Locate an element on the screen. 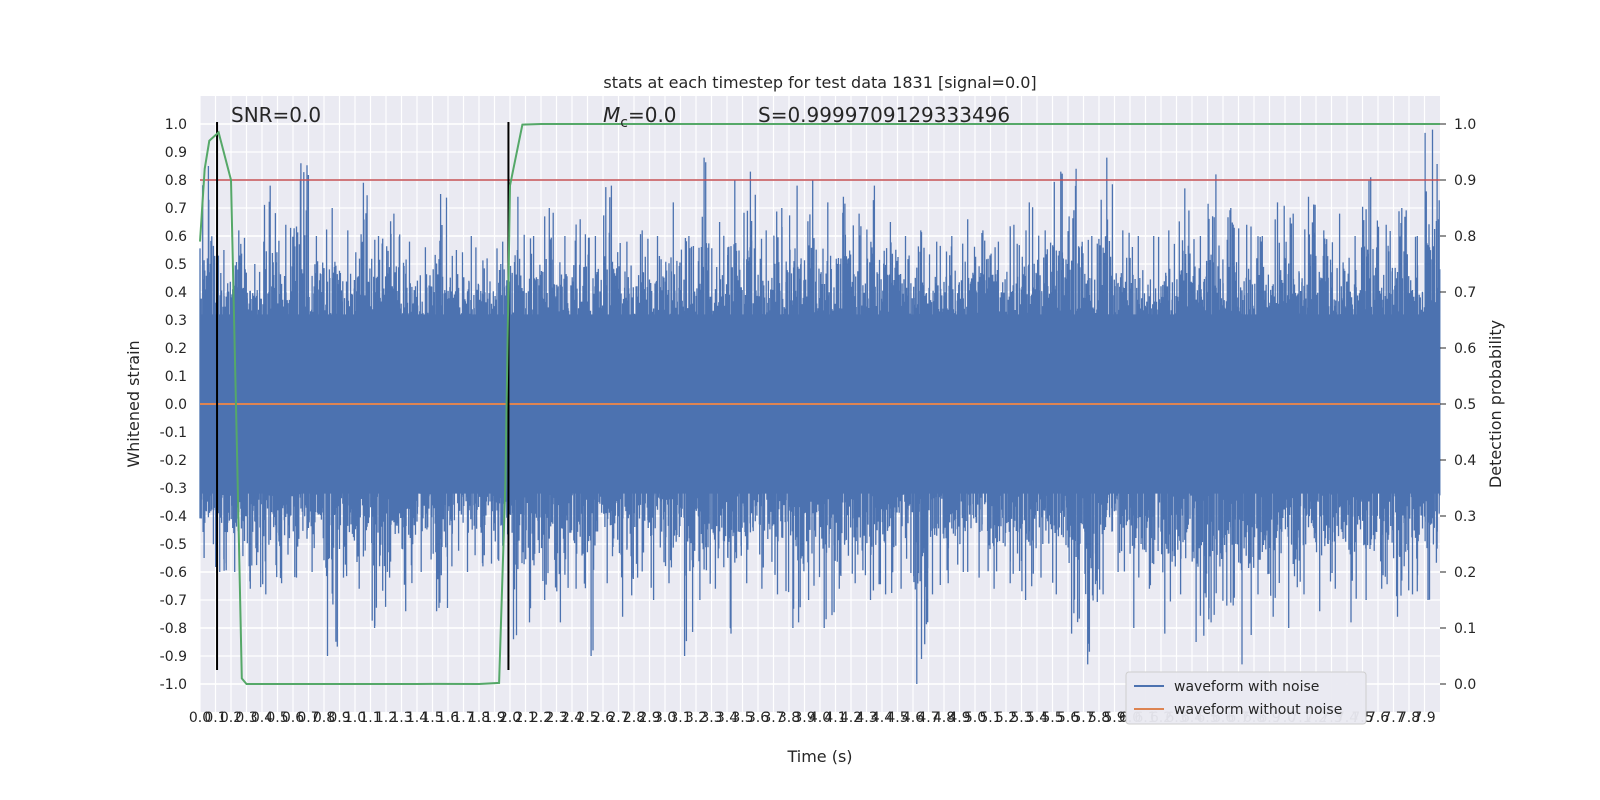 This screenshot has height=800, width=1600. y-tick-label: 1.0 is located at coordinates (176, 125).